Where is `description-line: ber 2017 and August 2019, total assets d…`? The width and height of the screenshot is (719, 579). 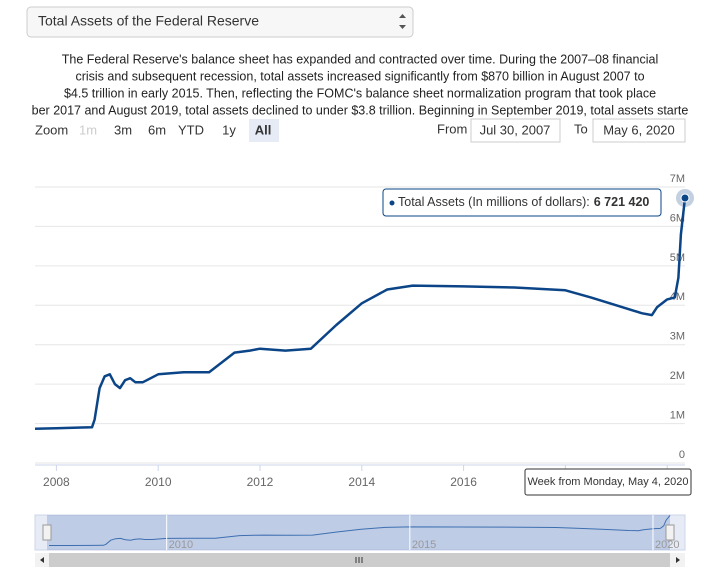 description-line: ber 2017 and August 2019, total assets d… is located at coordinates (360, 110).